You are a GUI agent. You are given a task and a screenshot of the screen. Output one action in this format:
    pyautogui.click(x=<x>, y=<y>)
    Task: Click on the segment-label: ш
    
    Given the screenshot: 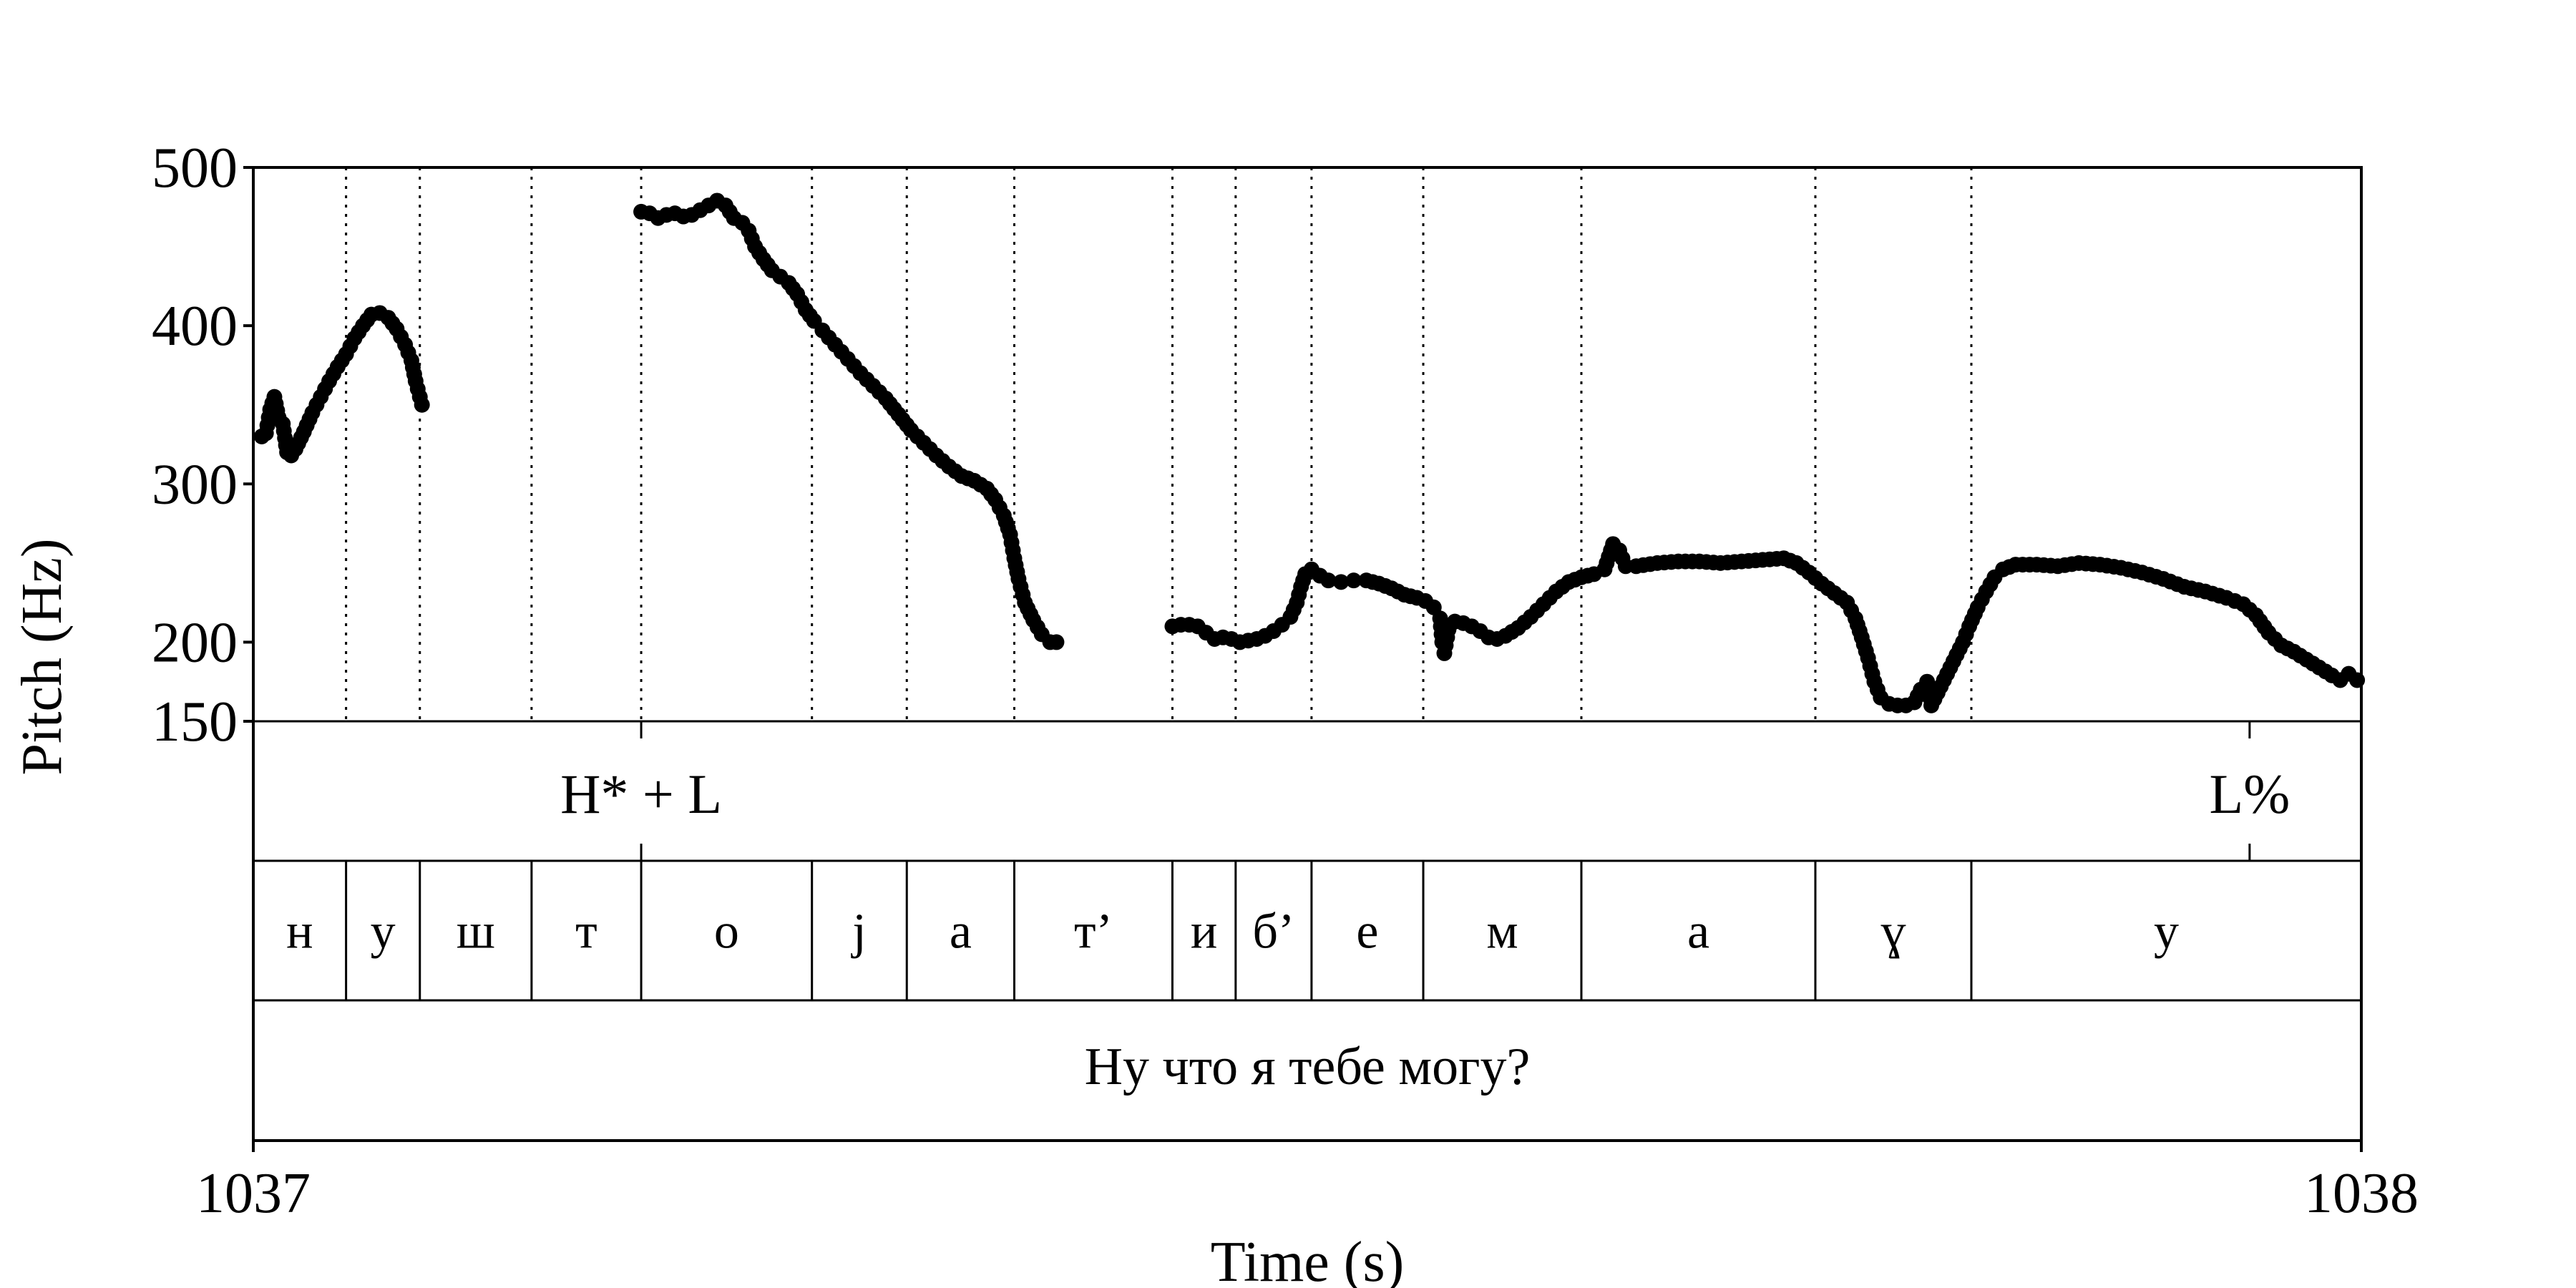 What is the action you would take?
    pyautogui.click(x=476, y=932)
    